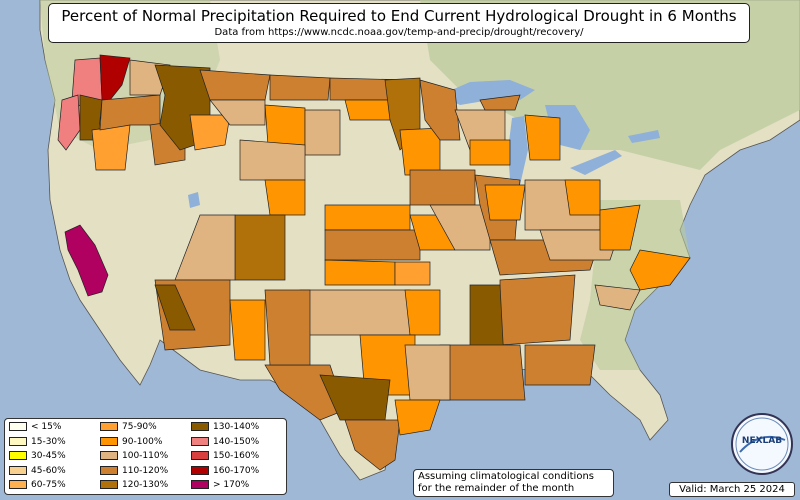  I want to click on legend-item: 15-30%, so click(37, 442).